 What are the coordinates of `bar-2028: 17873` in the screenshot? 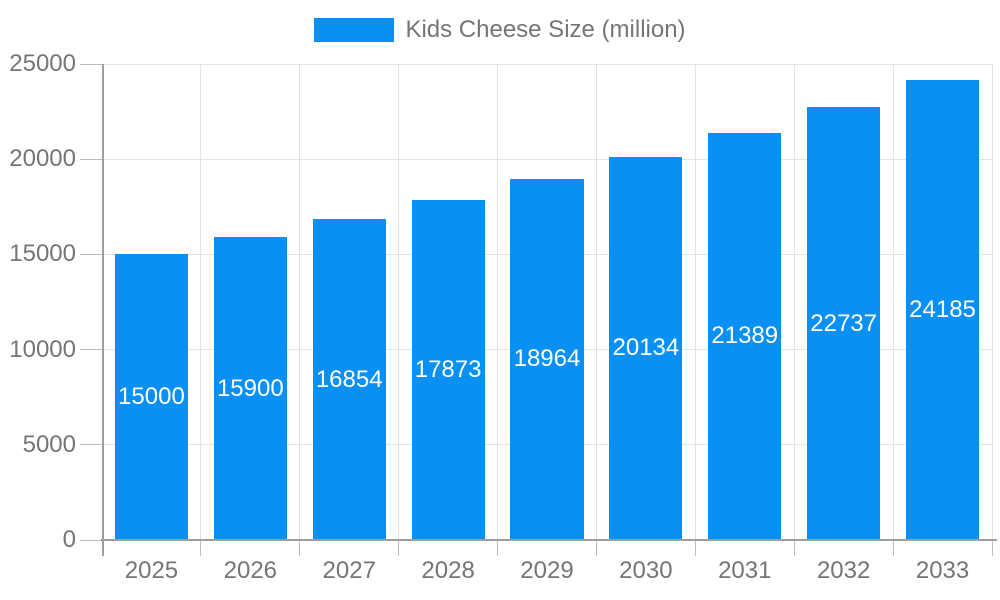 It's located at (448, 369).